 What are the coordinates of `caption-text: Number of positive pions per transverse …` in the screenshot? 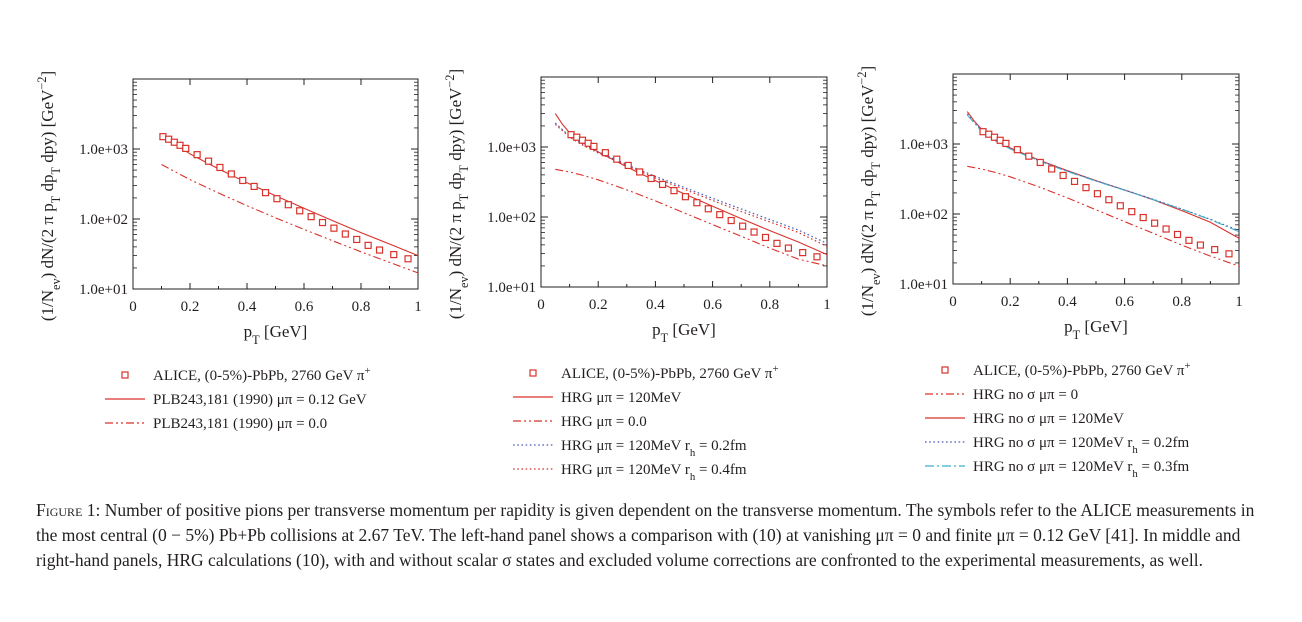 It's located at (645, 535).